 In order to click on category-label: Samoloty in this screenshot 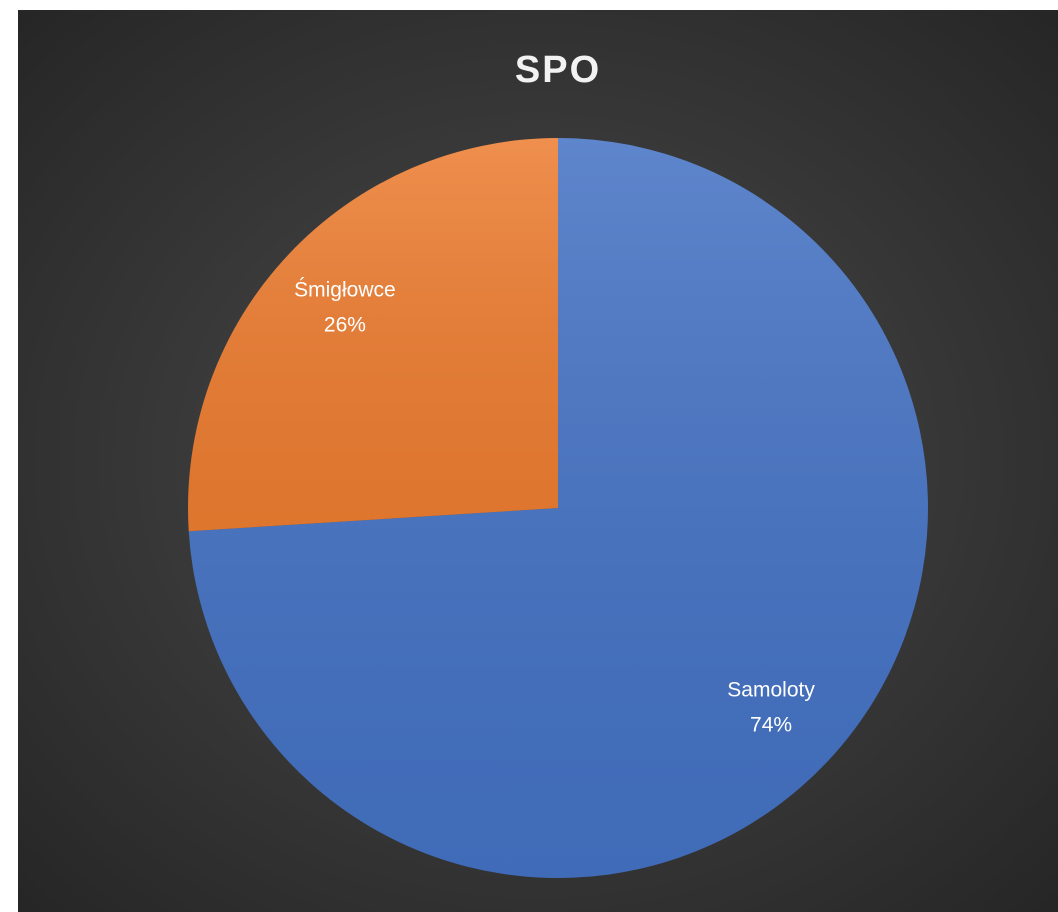, I will do `click(771, 690)`.